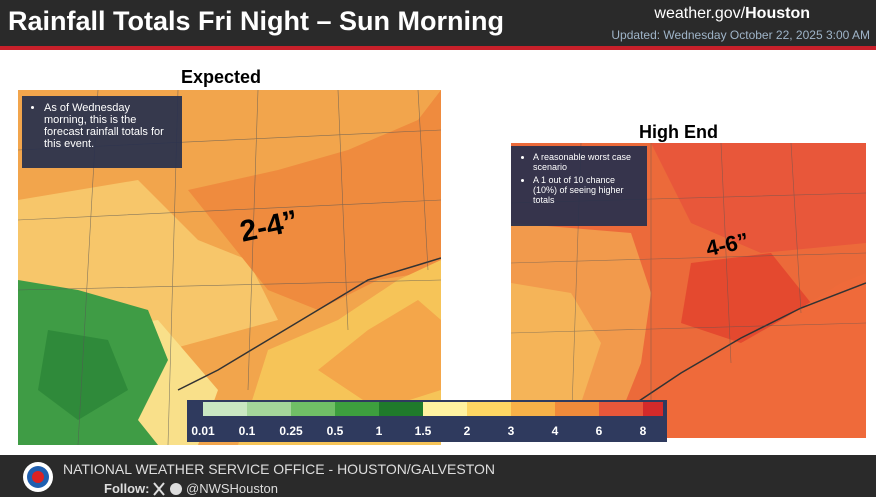 The image size is (876, 497). What do you see at coordinates (379, 431) in the screenshot?
I see `legend-label: 1` at bounding box center [379, 431].